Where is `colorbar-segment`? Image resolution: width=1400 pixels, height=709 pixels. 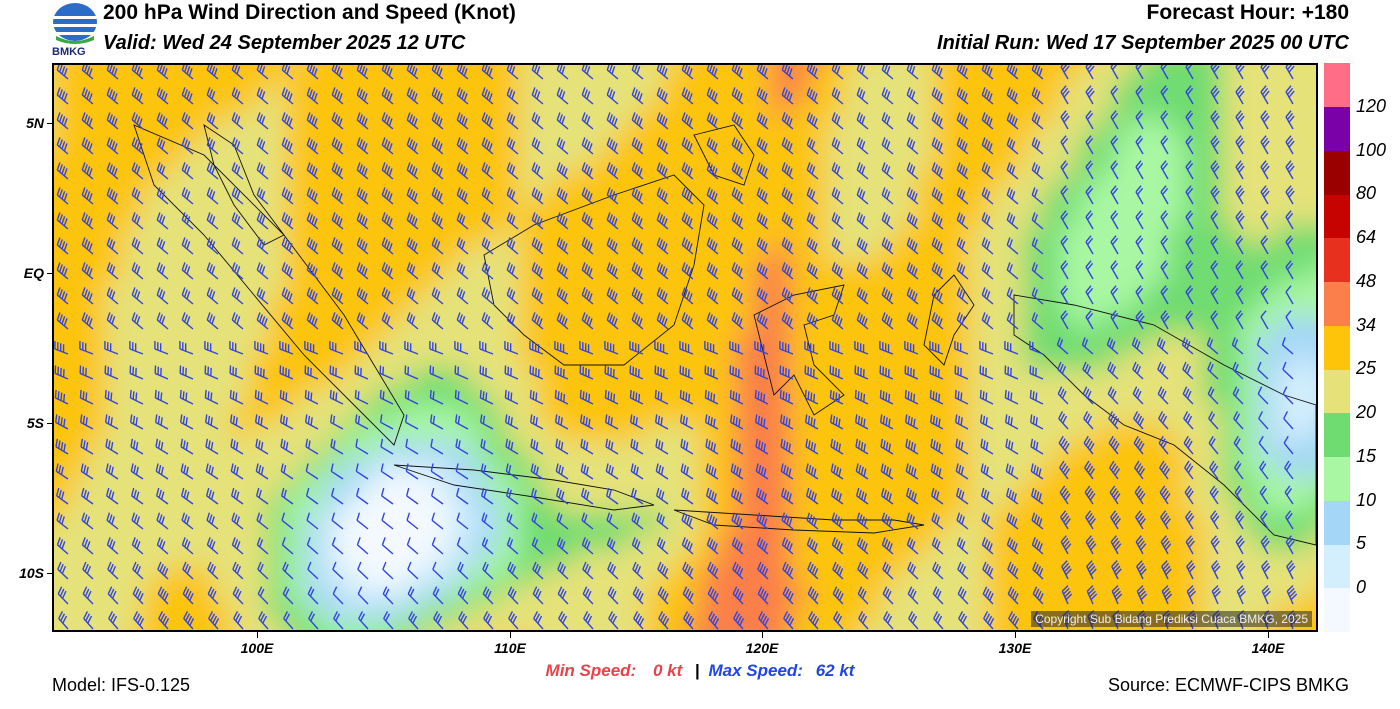 colorbar-segment is located at coordinates (1337, 172).